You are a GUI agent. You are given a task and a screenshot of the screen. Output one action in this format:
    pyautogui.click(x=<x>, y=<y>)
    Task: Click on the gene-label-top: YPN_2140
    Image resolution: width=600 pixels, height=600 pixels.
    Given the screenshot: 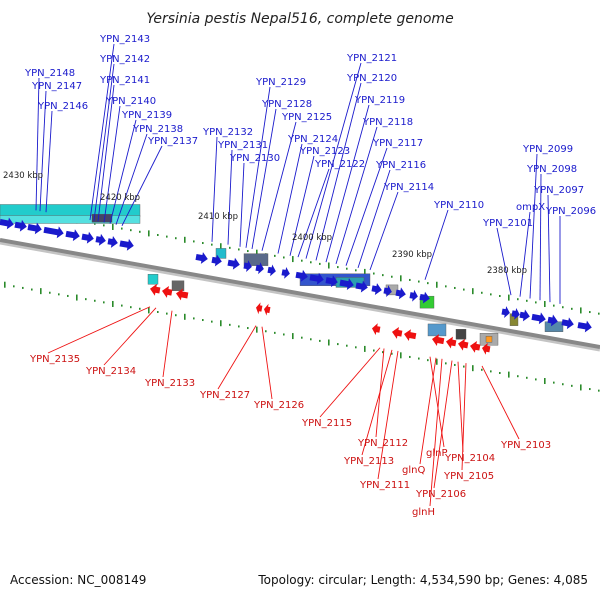 What is the action you would take?
    pyautogui.click(x=130, y=101)
    